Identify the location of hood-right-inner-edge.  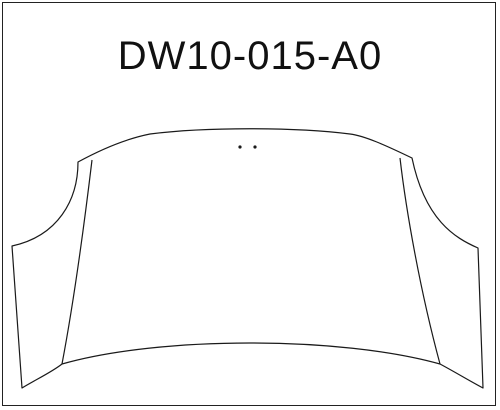
(420, 261).